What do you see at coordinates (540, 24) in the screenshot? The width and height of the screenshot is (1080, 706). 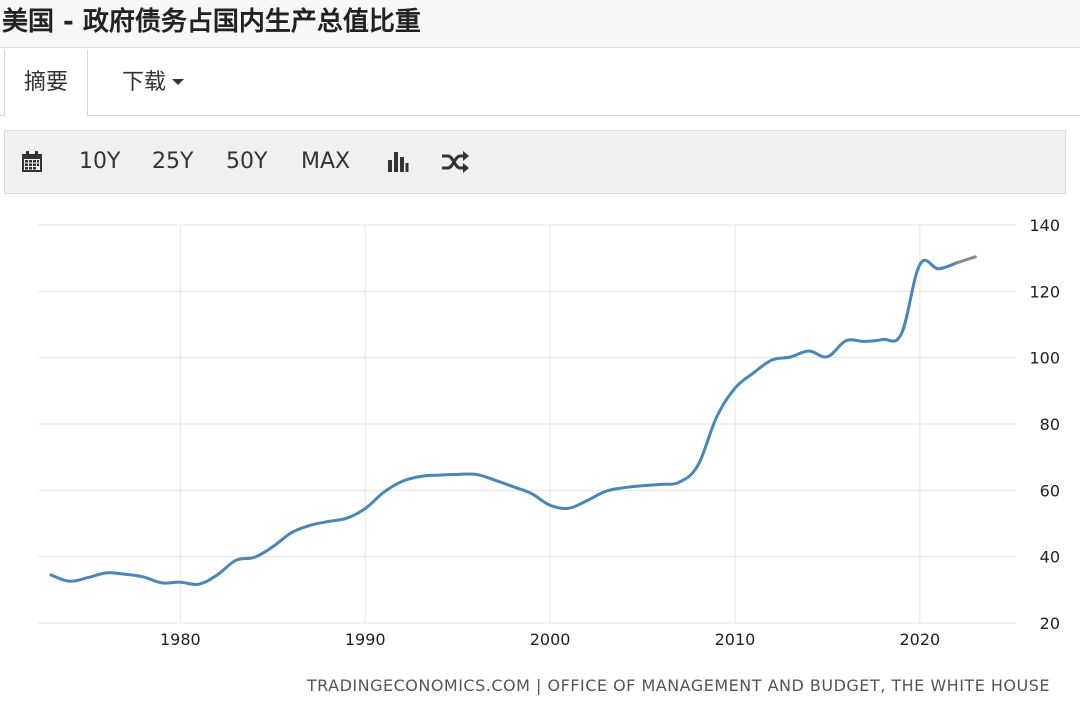 I see `page-title: 美国 - 政府债务占国内生产总值比重` at bounding box center [540, 24].